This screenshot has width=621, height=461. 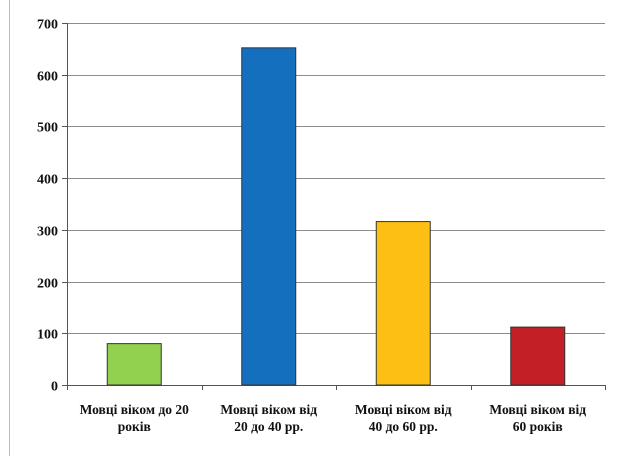 I want to click on y-tick-label: 0, so click(x=54, y=387).